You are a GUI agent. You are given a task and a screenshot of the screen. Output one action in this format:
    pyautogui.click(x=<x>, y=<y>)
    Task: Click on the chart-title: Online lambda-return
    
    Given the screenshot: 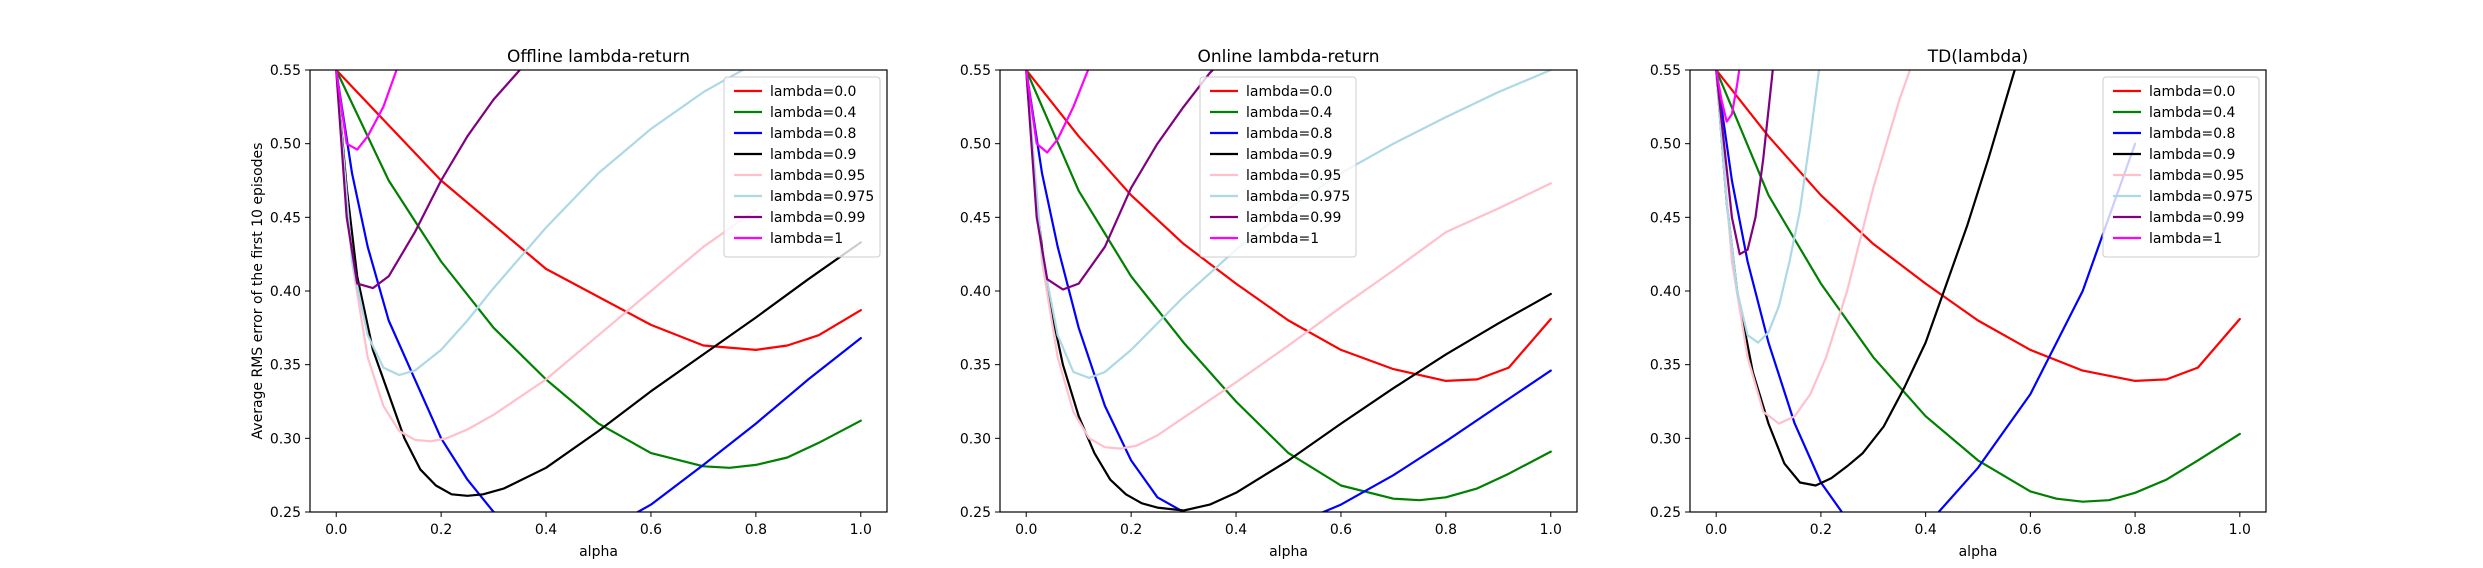 What is the action you would take?
    pyautogui.click(x=1288, y=57)
    